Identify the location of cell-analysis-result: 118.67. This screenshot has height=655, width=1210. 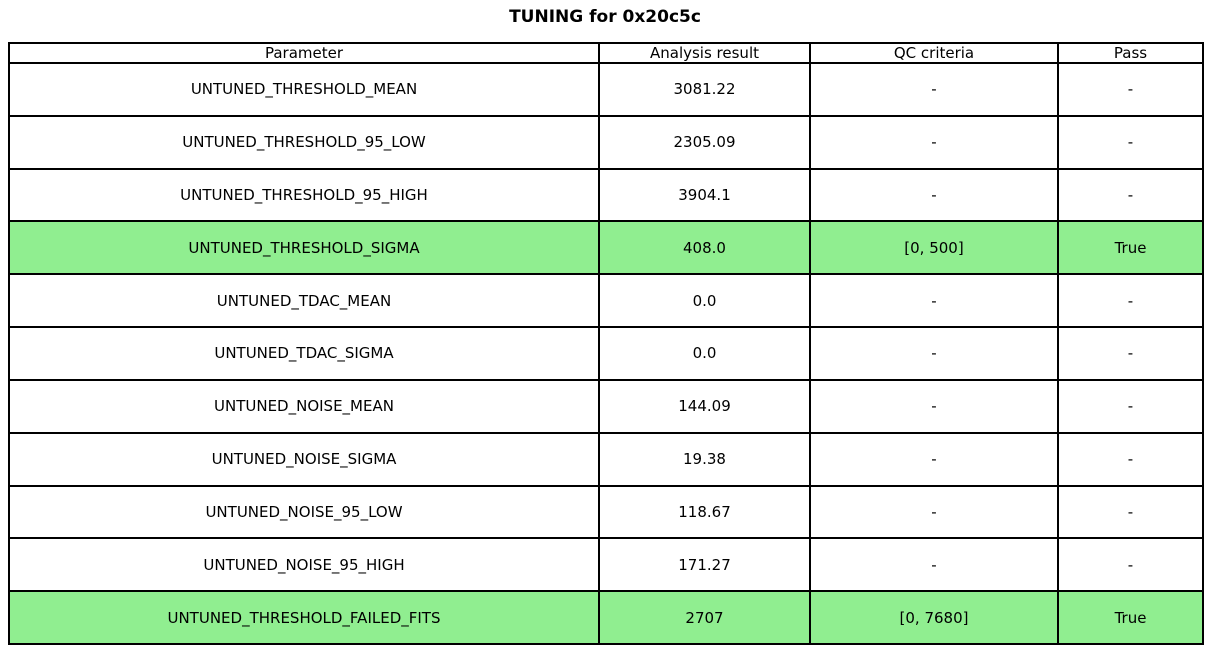
(704, 512).